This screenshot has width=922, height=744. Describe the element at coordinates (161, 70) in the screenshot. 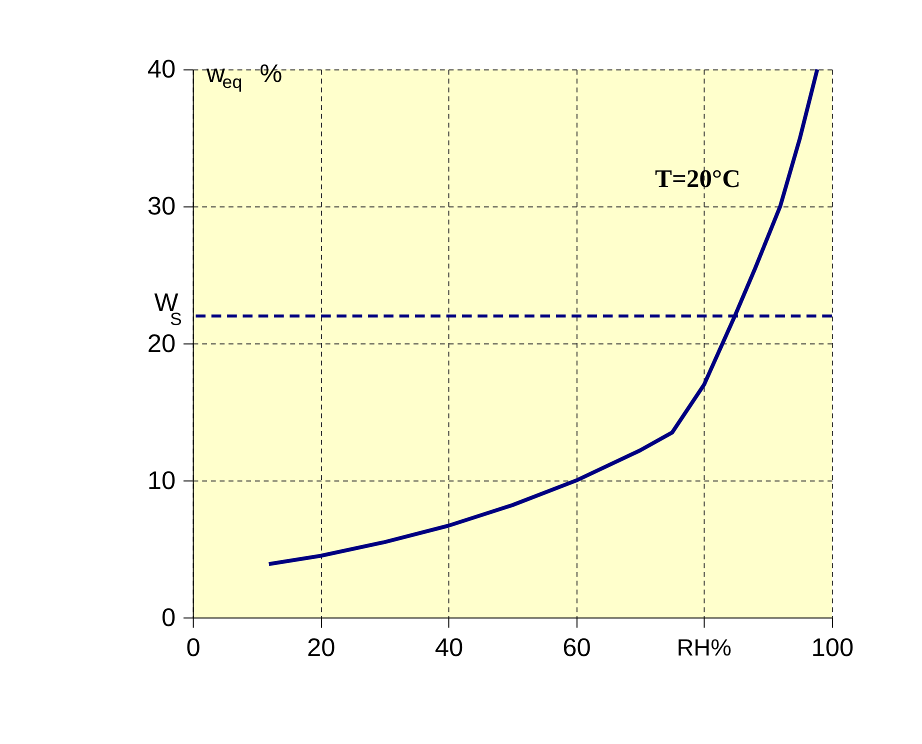

I see `y-tick-label: 40` at that location.